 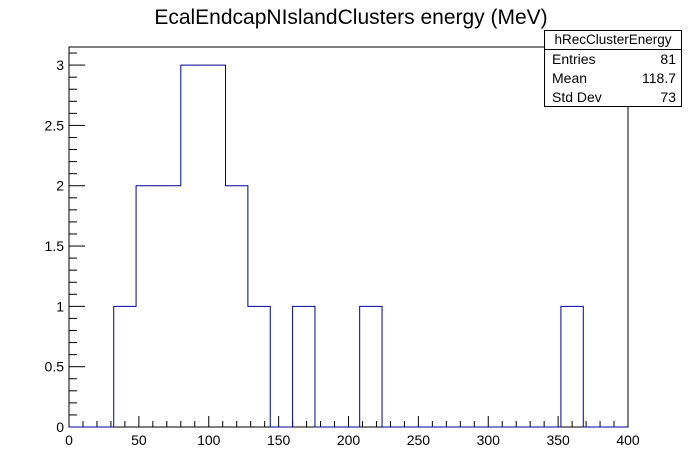 What do you see at coordinates (419, 440) in the screenshot?
I see `x-tick-label: 250` at bounding box center [419, 440].